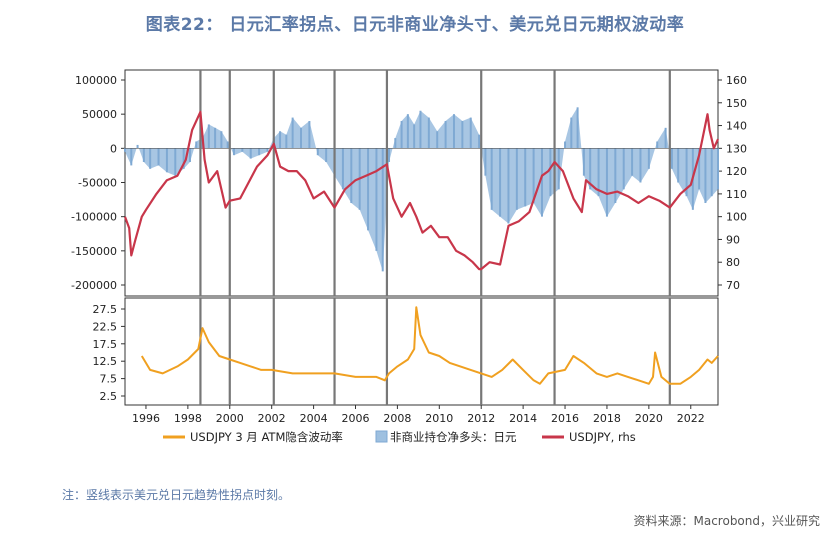 The width and height of the screenshot is (830, 536). What do you see at coordinates (481, 418) in the screenshot?
I see `x-tick-label: 2012` at bounding box center [481, 418].